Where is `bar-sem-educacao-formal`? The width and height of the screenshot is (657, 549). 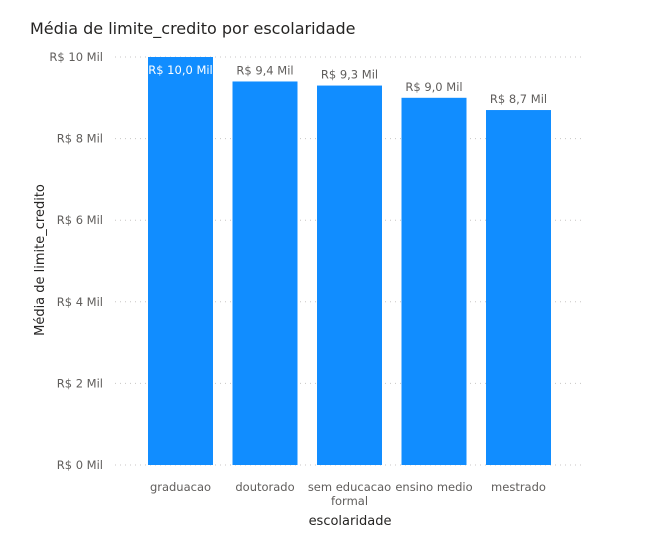 bar-sem-educacao-formal is located at coordinates (349, 275).